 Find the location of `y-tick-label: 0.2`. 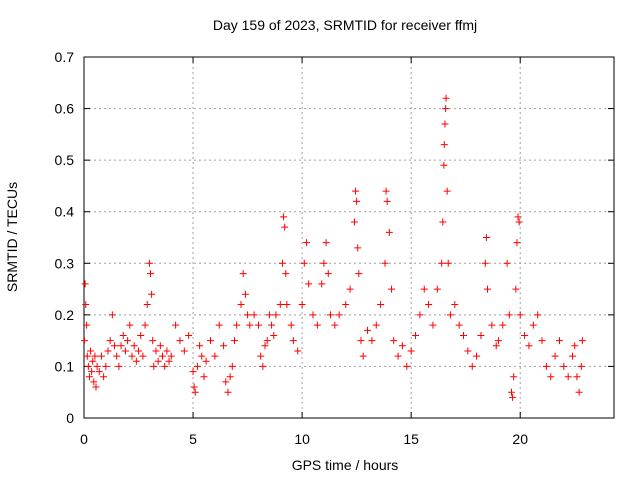

y-tick-label: 0.2 is located at coordinates (65, 315).